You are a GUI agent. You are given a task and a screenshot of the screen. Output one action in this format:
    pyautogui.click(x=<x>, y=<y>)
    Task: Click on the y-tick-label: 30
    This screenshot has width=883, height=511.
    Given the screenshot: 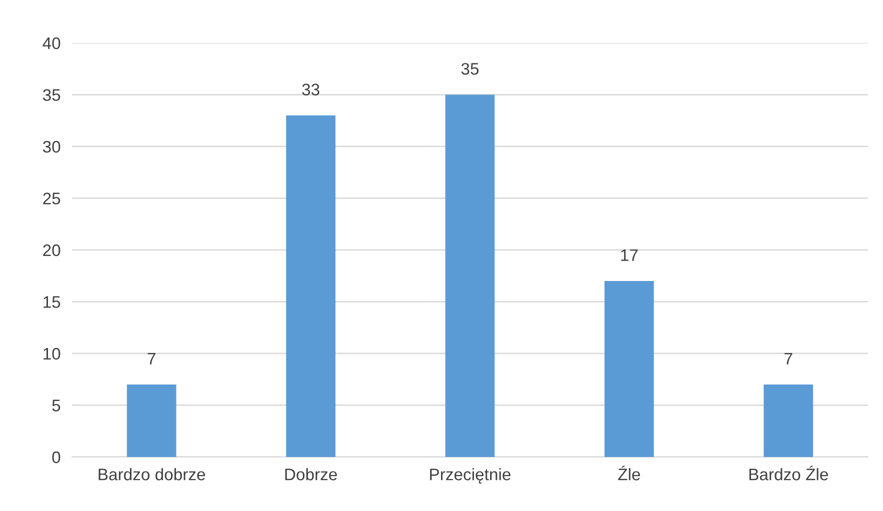 What is the action you would take?
    pyautogui.click(x=51, y=146)
    